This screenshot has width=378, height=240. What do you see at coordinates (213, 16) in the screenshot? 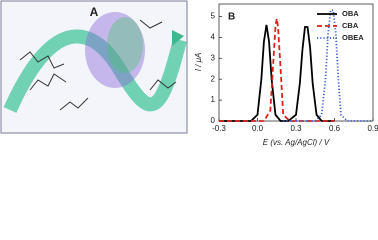
I see `y-tick-label: 5` at bounding box center [213, 16].